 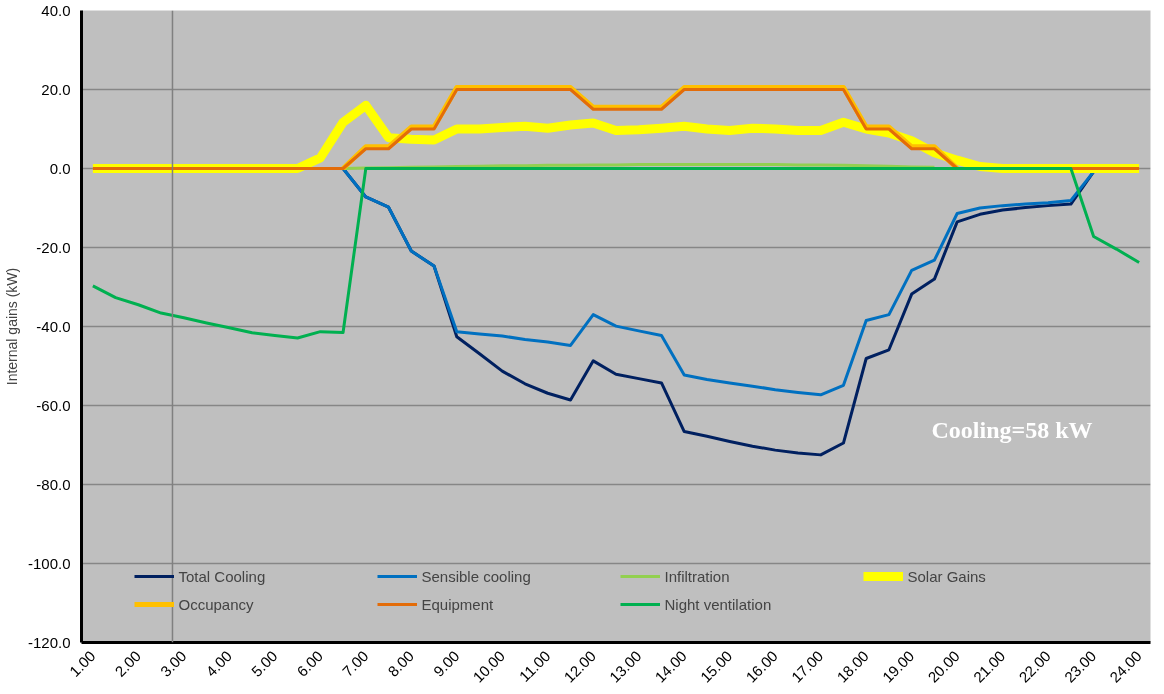 What do you see at coordinates (222, 576) in the screenshot?
I see `legend-label: Total Cooling` at bounding box center [222, 576].